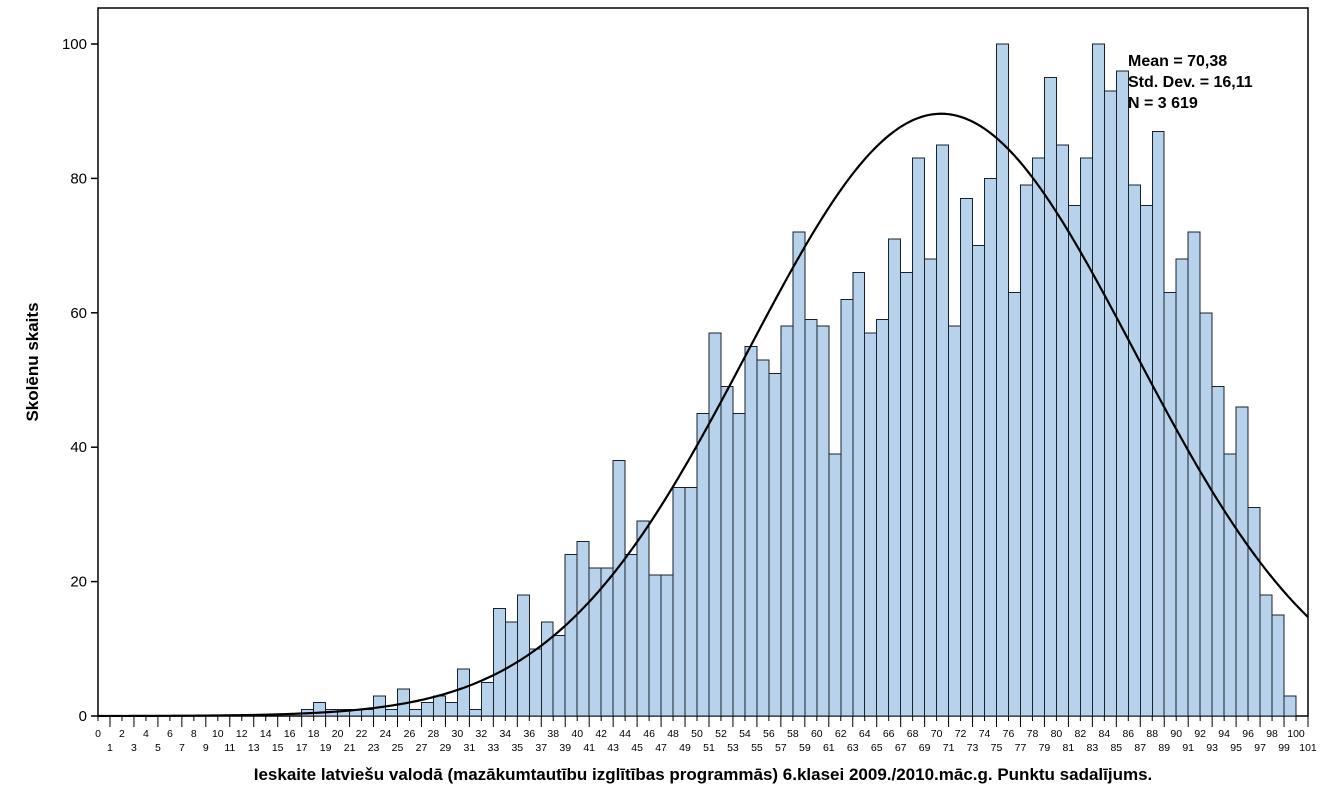 This screenshot has width=1334, height=806. What do you see at coordinates (1188, 748) in the screenshot?
I see `x-tick-label: 91` at bounding box center [1188, 748].